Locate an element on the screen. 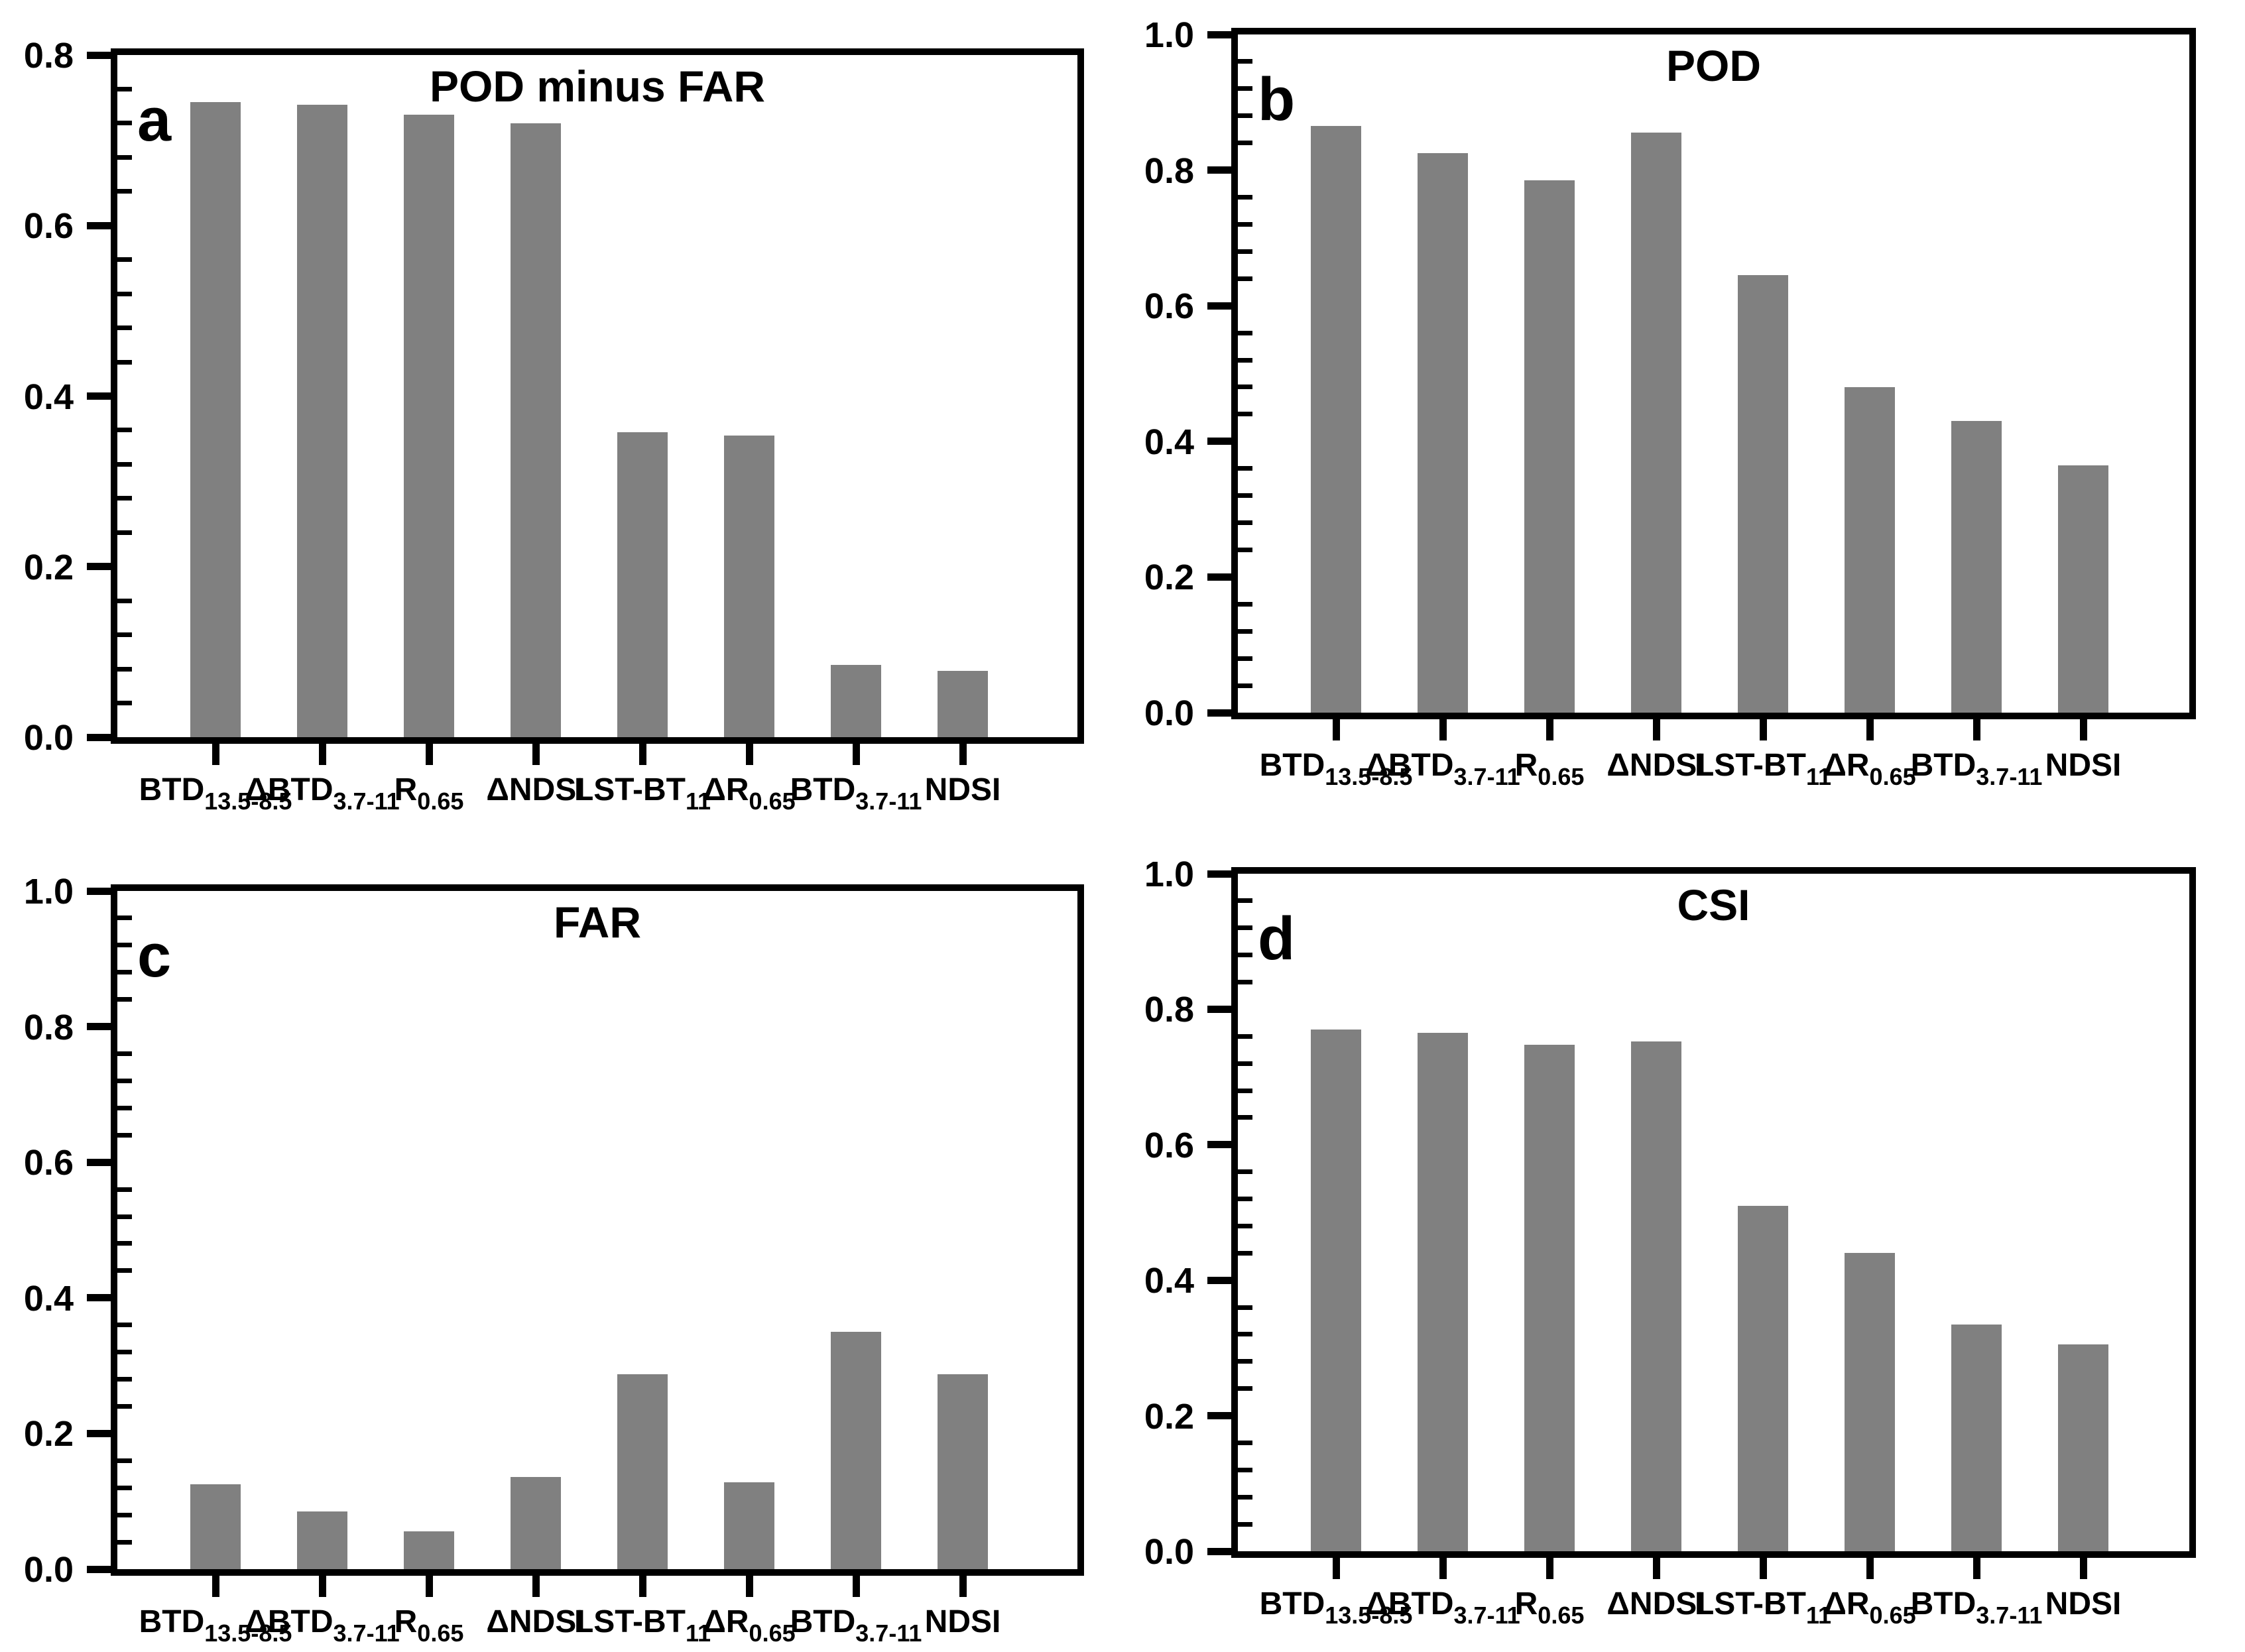 Image resolution: width=2245 pixels, height=1652 pixels. x-category-label: BTD3.7-11 is located at coordinates (856, 1625).